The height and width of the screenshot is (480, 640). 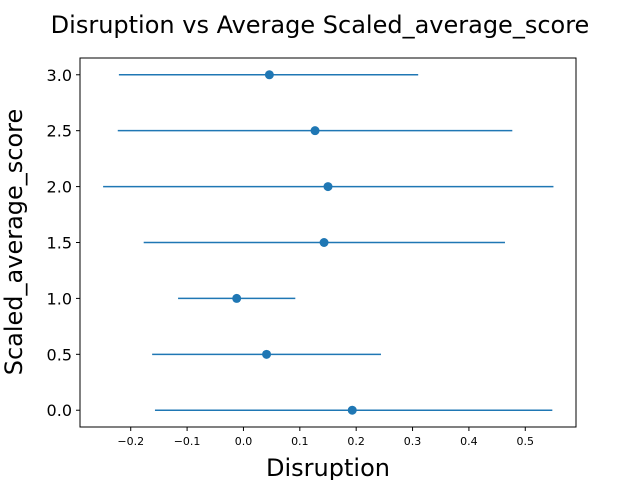 What do you see at coordinates (325, 437) in the screenshot?
I see `x-axis-ticks: −0.2 −0.1 0.0 0.1 0.2 0.3 0.4 0.5` at bounding box center [325, 437].